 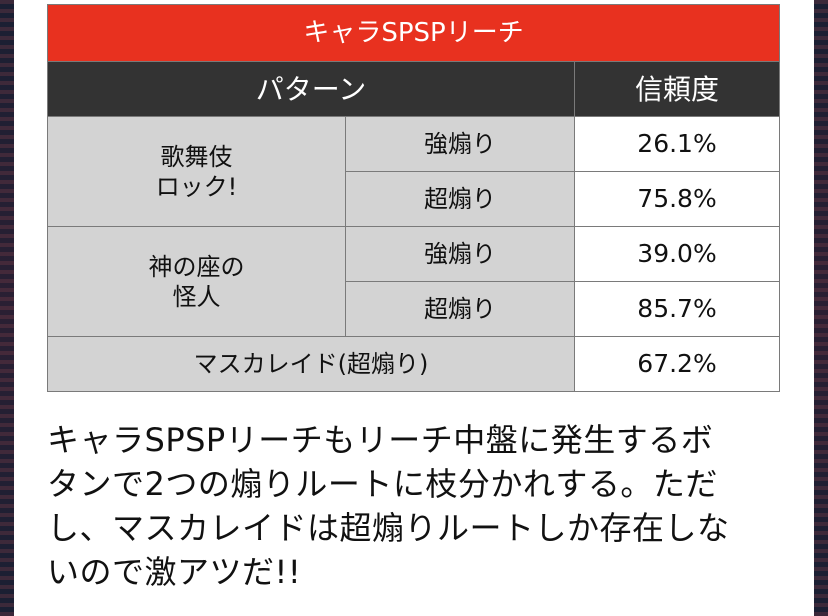 I want to click on description-line: いので激アツだ!!, so click(x=174, y=572).